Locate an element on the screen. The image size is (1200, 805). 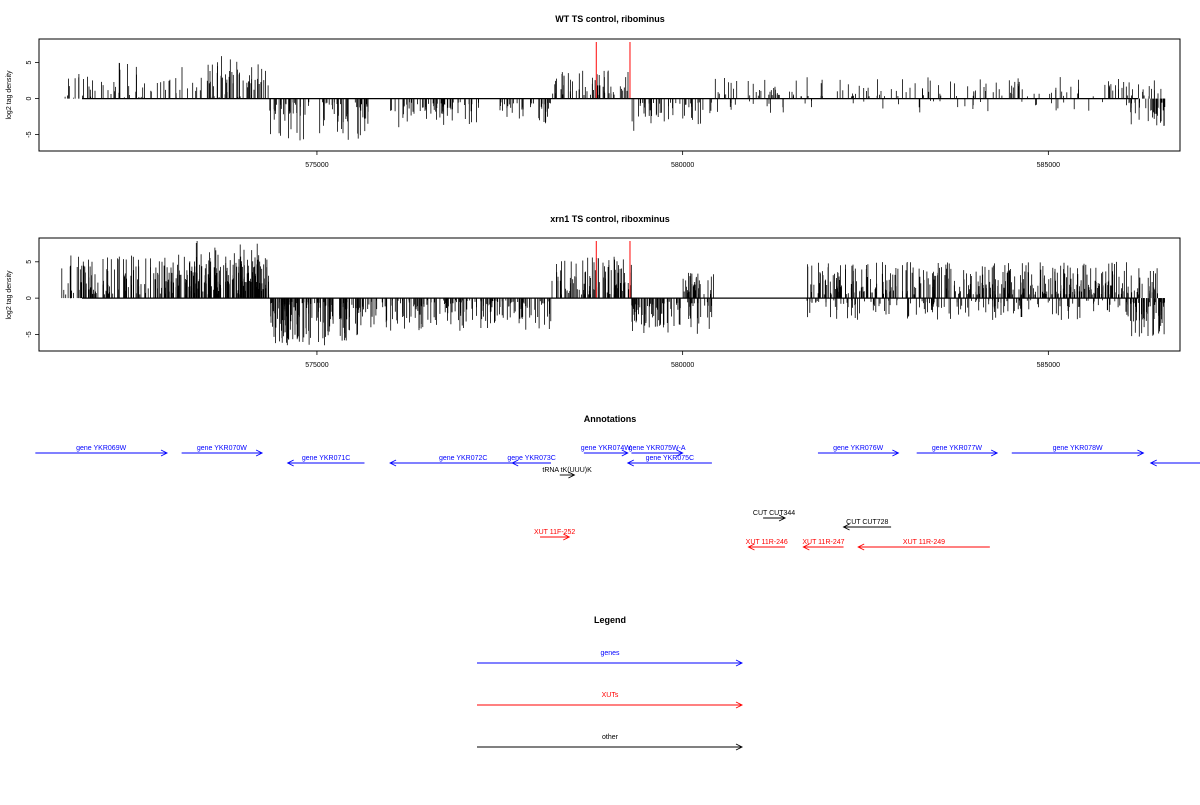
xrn1-track-bars is located at coordinates (613, 293).